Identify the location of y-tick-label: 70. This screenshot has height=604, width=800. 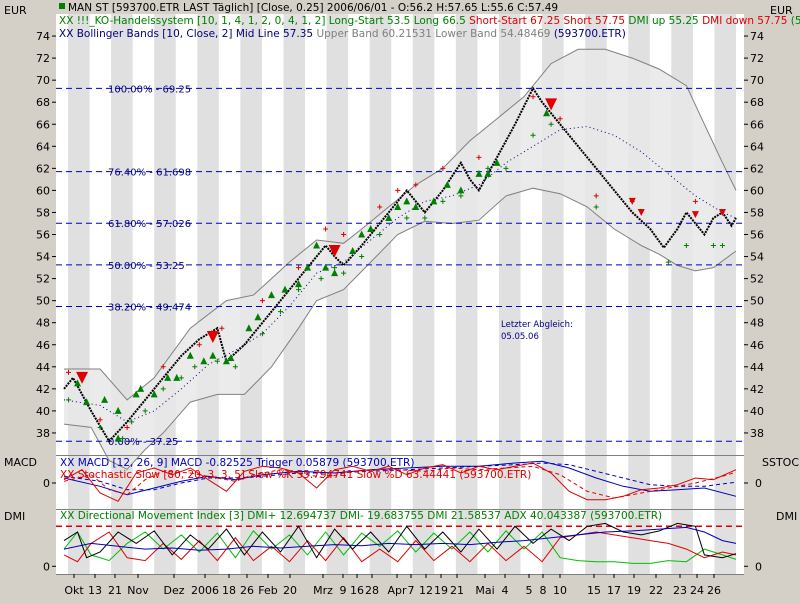
(43, 80).